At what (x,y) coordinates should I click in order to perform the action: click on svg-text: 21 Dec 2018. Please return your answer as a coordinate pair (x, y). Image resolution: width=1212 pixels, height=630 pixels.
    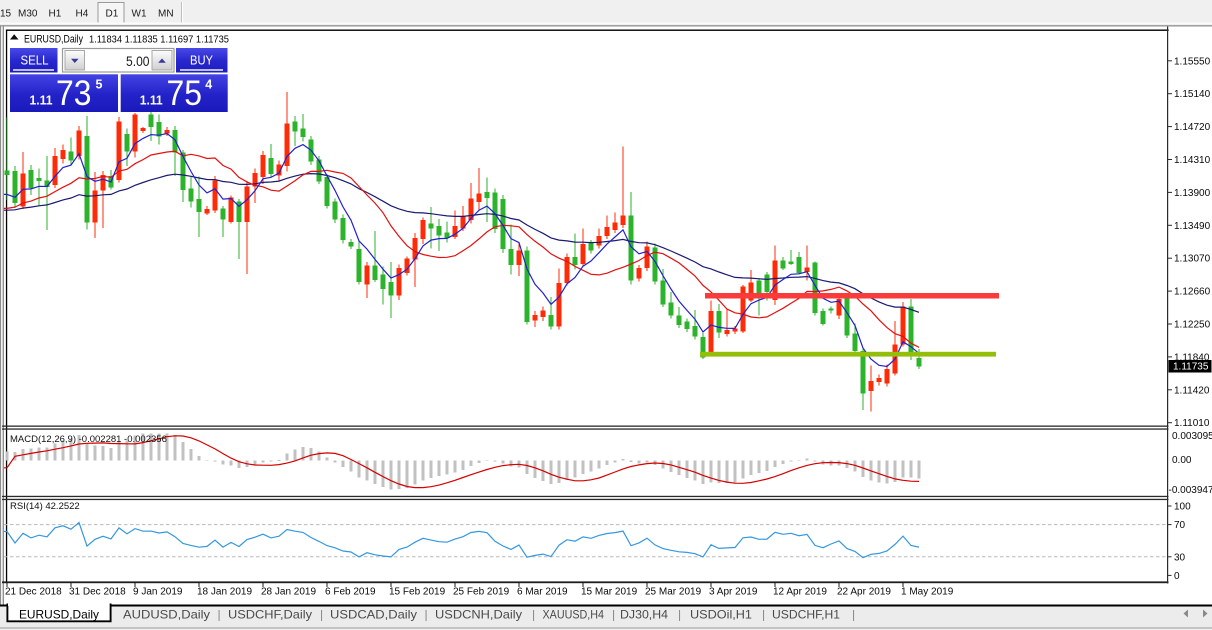
    Looking at the image, I should click on (33, 592).